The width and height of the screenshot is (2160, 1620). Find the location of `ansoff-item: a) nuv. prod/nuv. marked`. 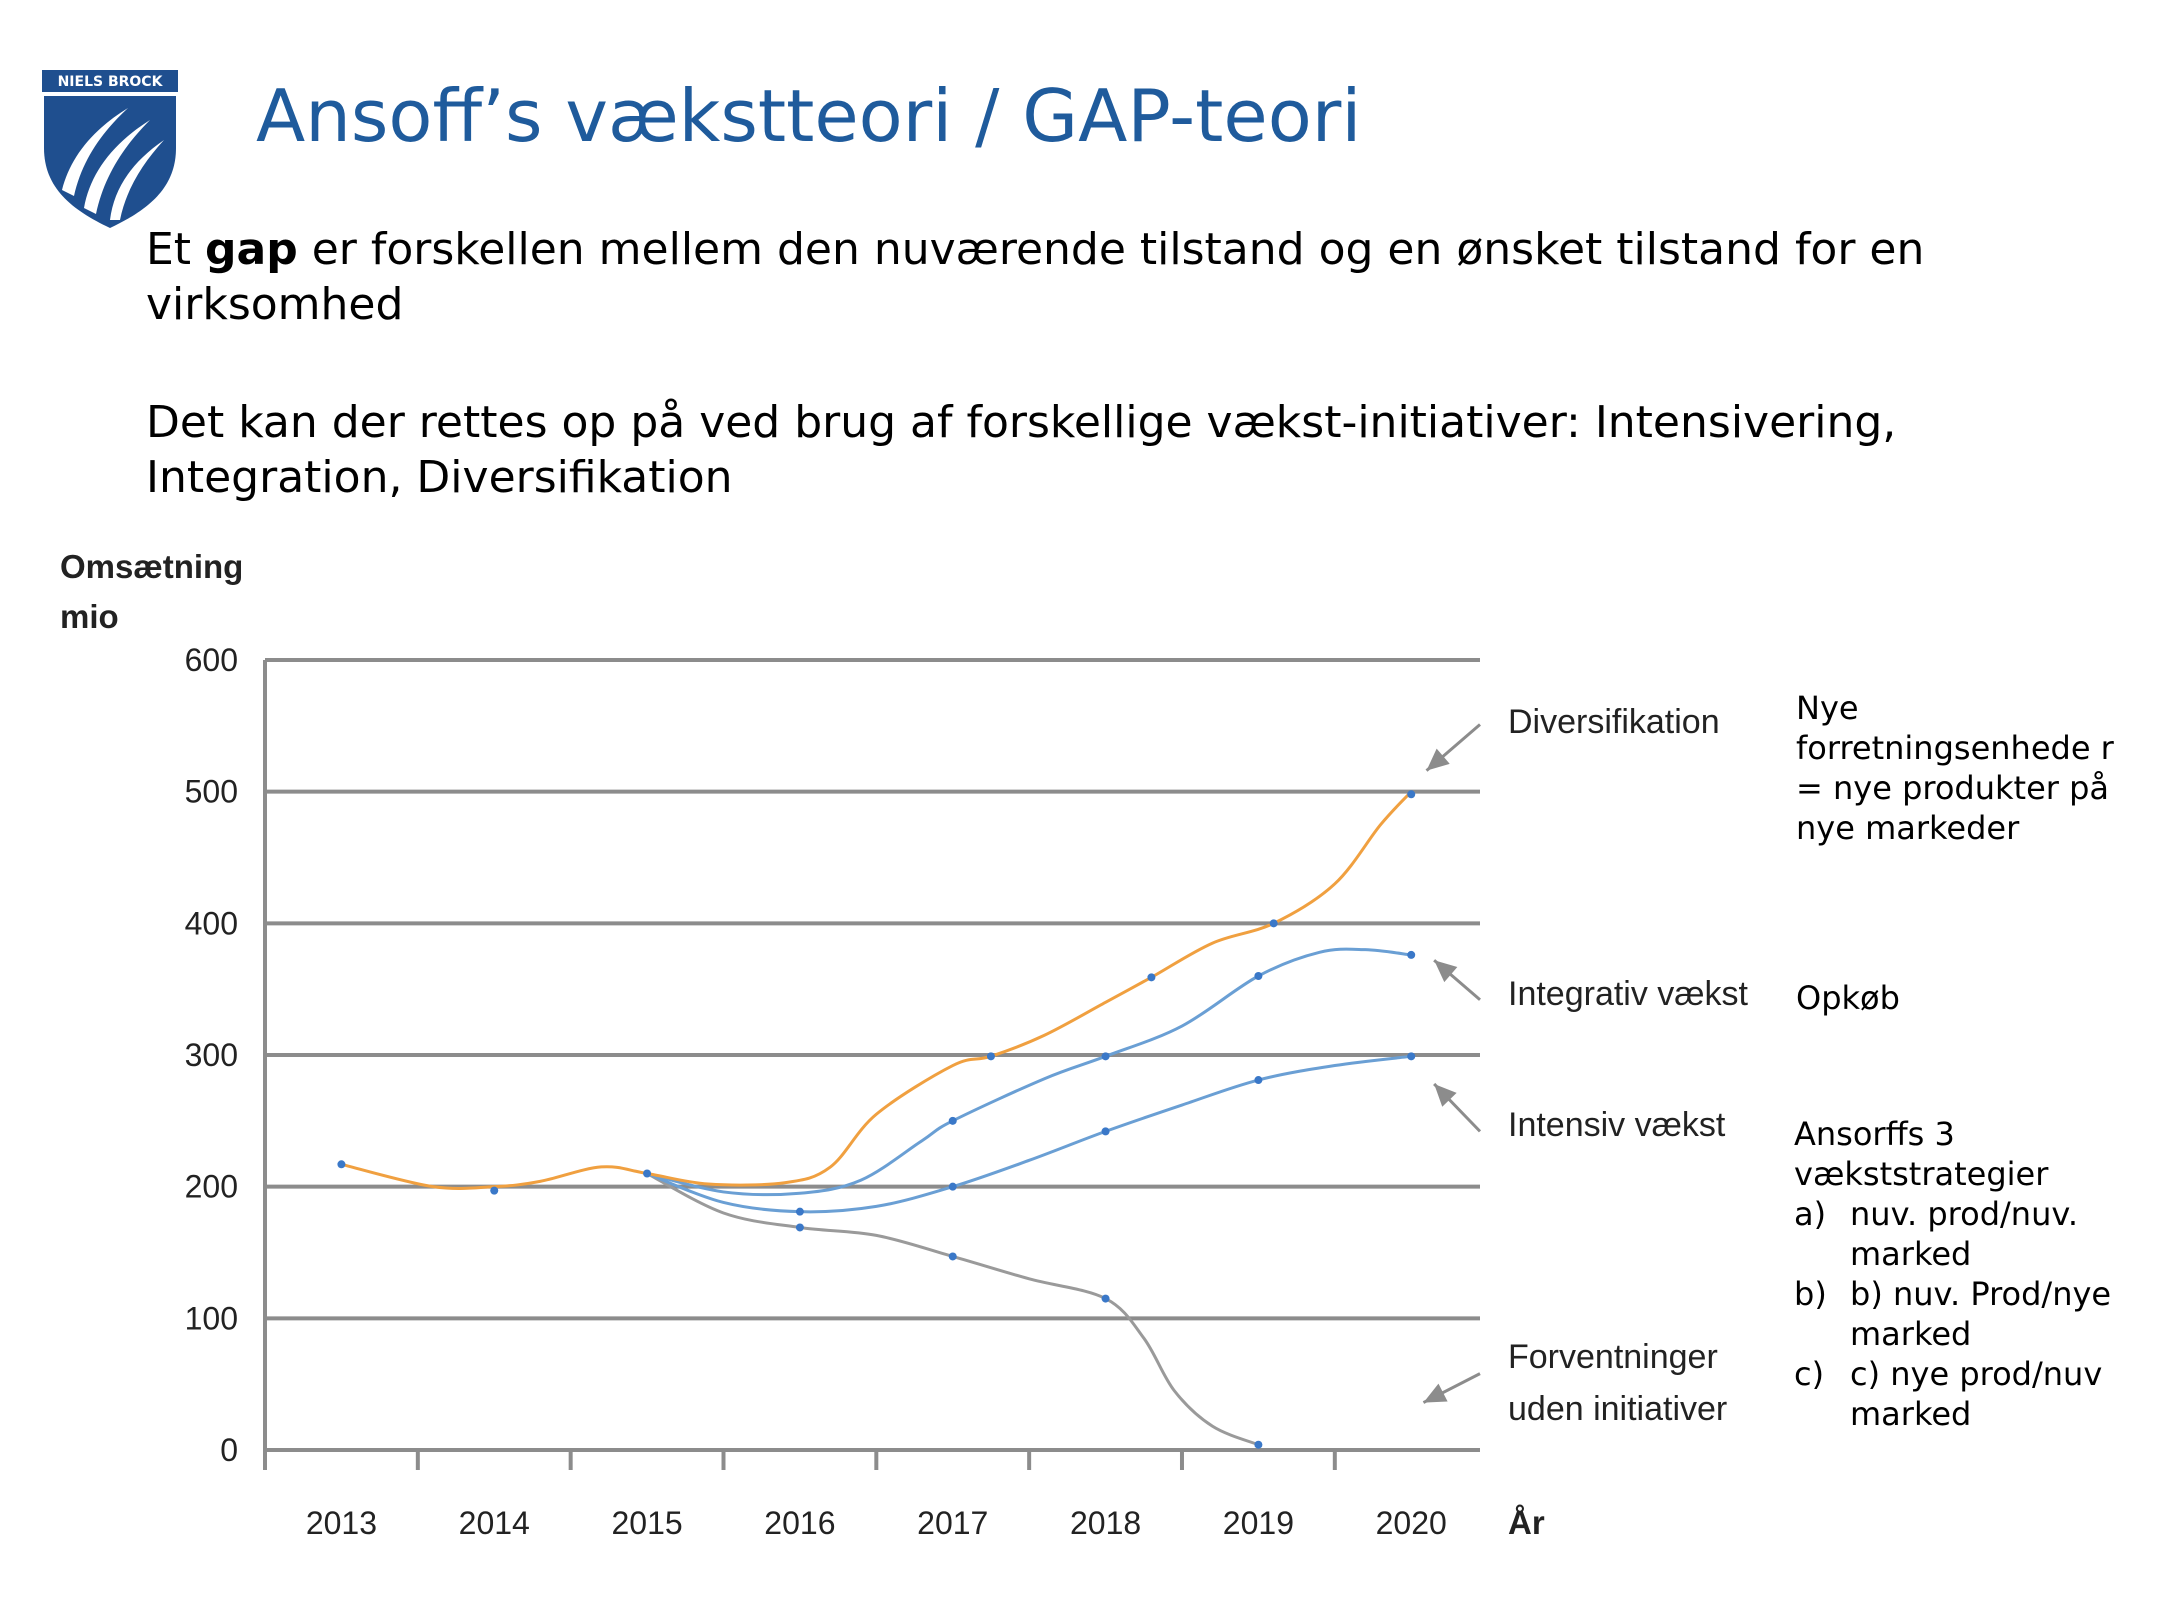

ansoff-item: a) nuv. prod/nuv. marked is located at coordinates (1964, 1234).